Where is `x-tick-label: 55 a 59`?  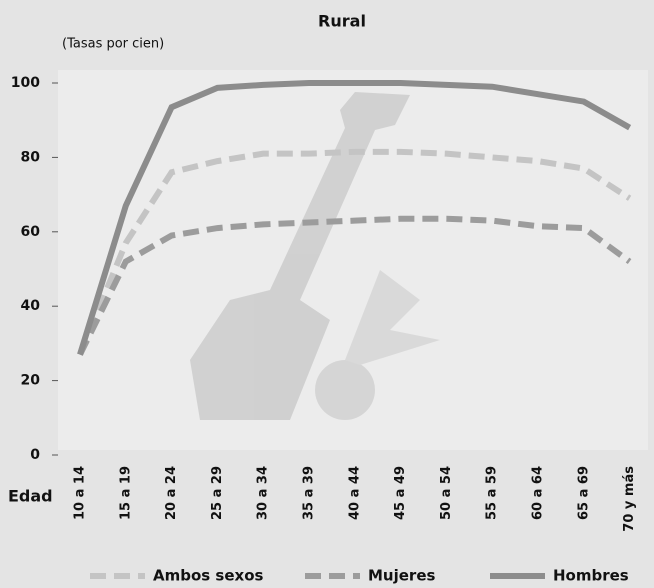
x-tick-label: 55 a 59 is located at coordinates (492, 493).